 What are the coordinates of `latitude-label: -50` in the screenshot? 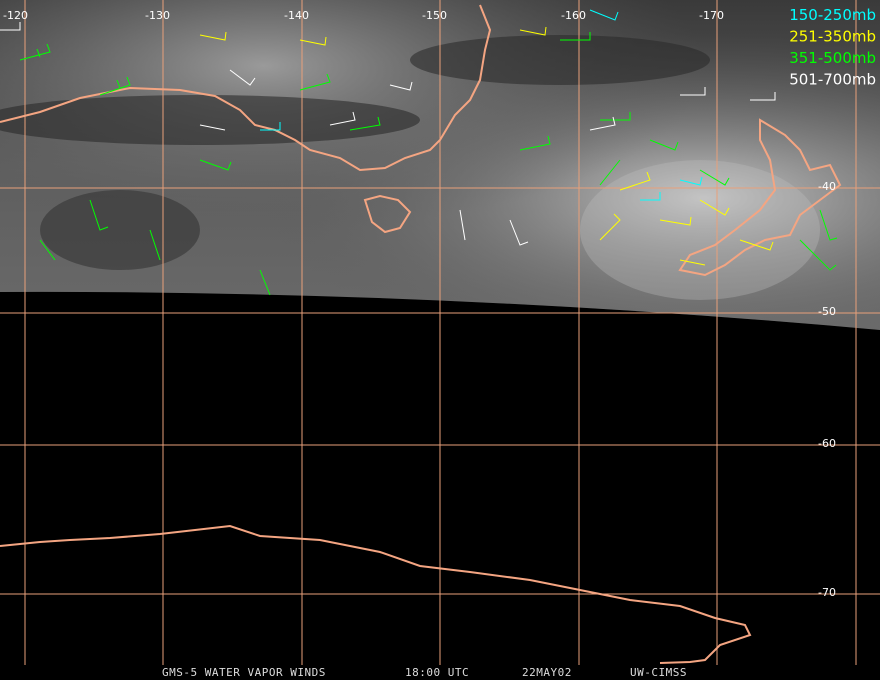 It's located at (827, 311).